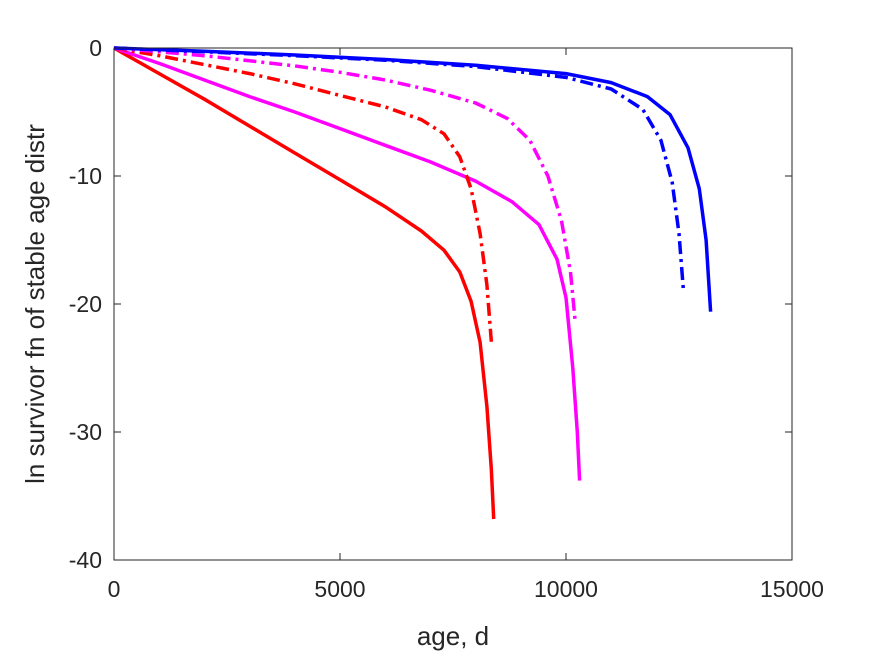  What do you see at coordinates (85, 176) in the screenshot?
I see `y-tick-label: -10` at bounding box center [85, 176].